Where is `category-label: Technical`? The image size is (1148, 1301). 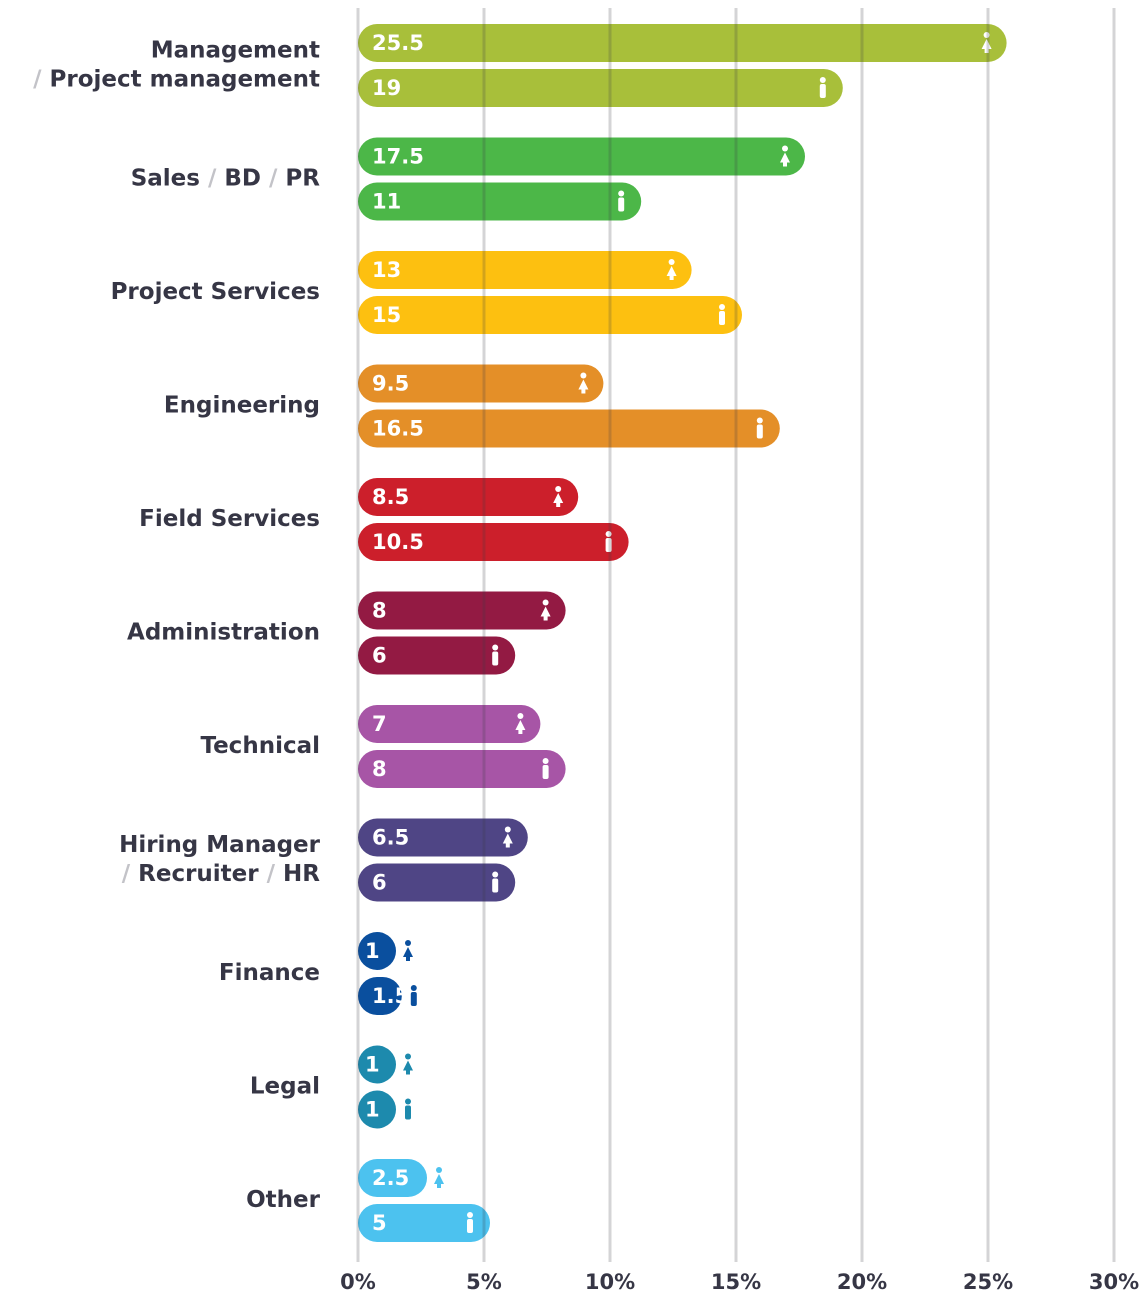 category-label: Technical is located at coordinates (260, 746).